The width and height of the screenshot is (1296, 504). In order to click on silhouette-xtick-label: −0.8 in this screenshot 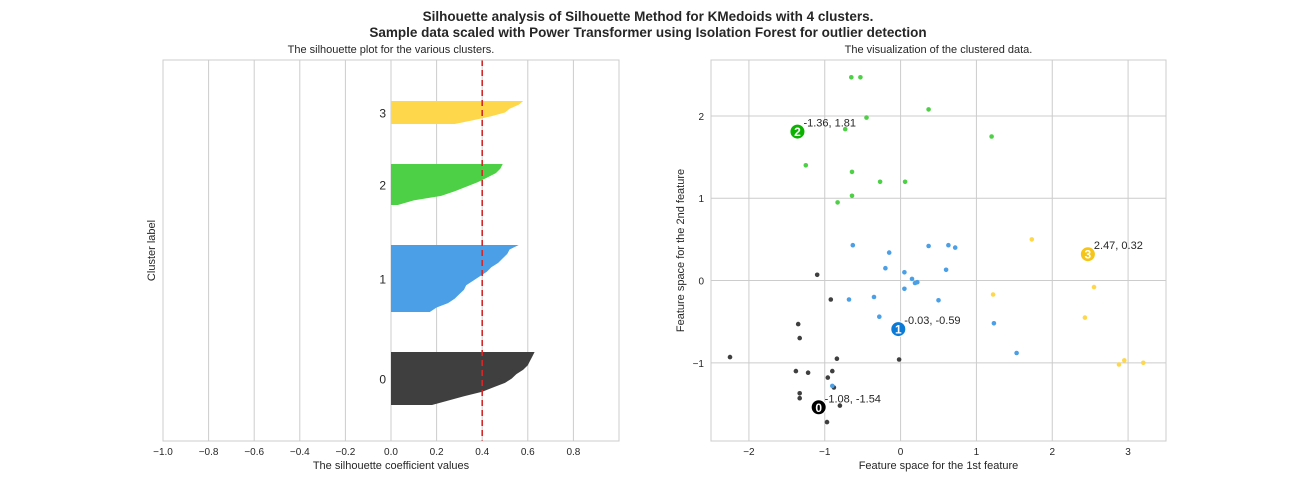, I will do `click(209, 452)`.